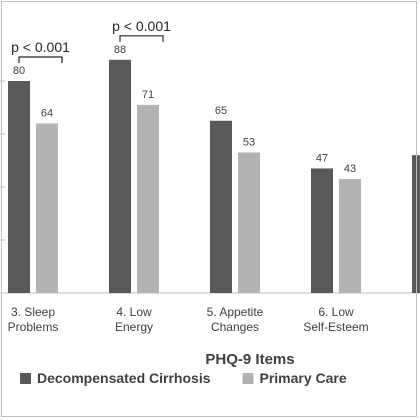 Image resolution: width=420 pixels, height=420 pixels. What do you see at coordinates (336, 312) in the screenshot?
I see `category-label: 6. Low` at bounding box center [336, 312].